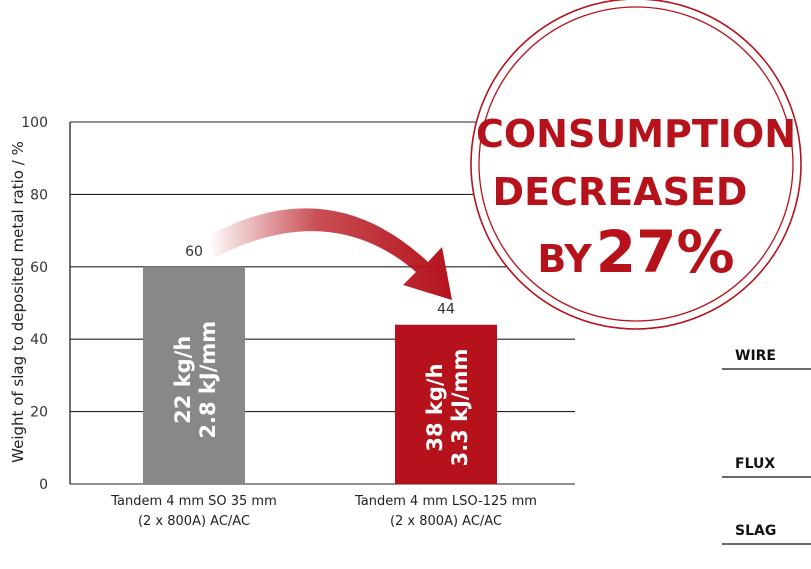 The image size is (811, 569). I want to click on trend-arrow, so click(330, 254).